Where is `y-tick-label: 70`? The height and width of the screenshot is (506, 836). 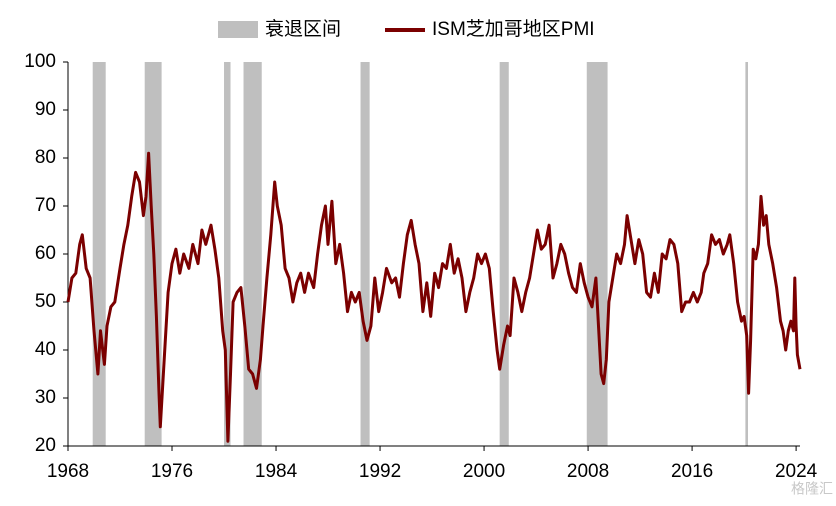
y-tick-label: 70 is located at coordinates (45, 205).